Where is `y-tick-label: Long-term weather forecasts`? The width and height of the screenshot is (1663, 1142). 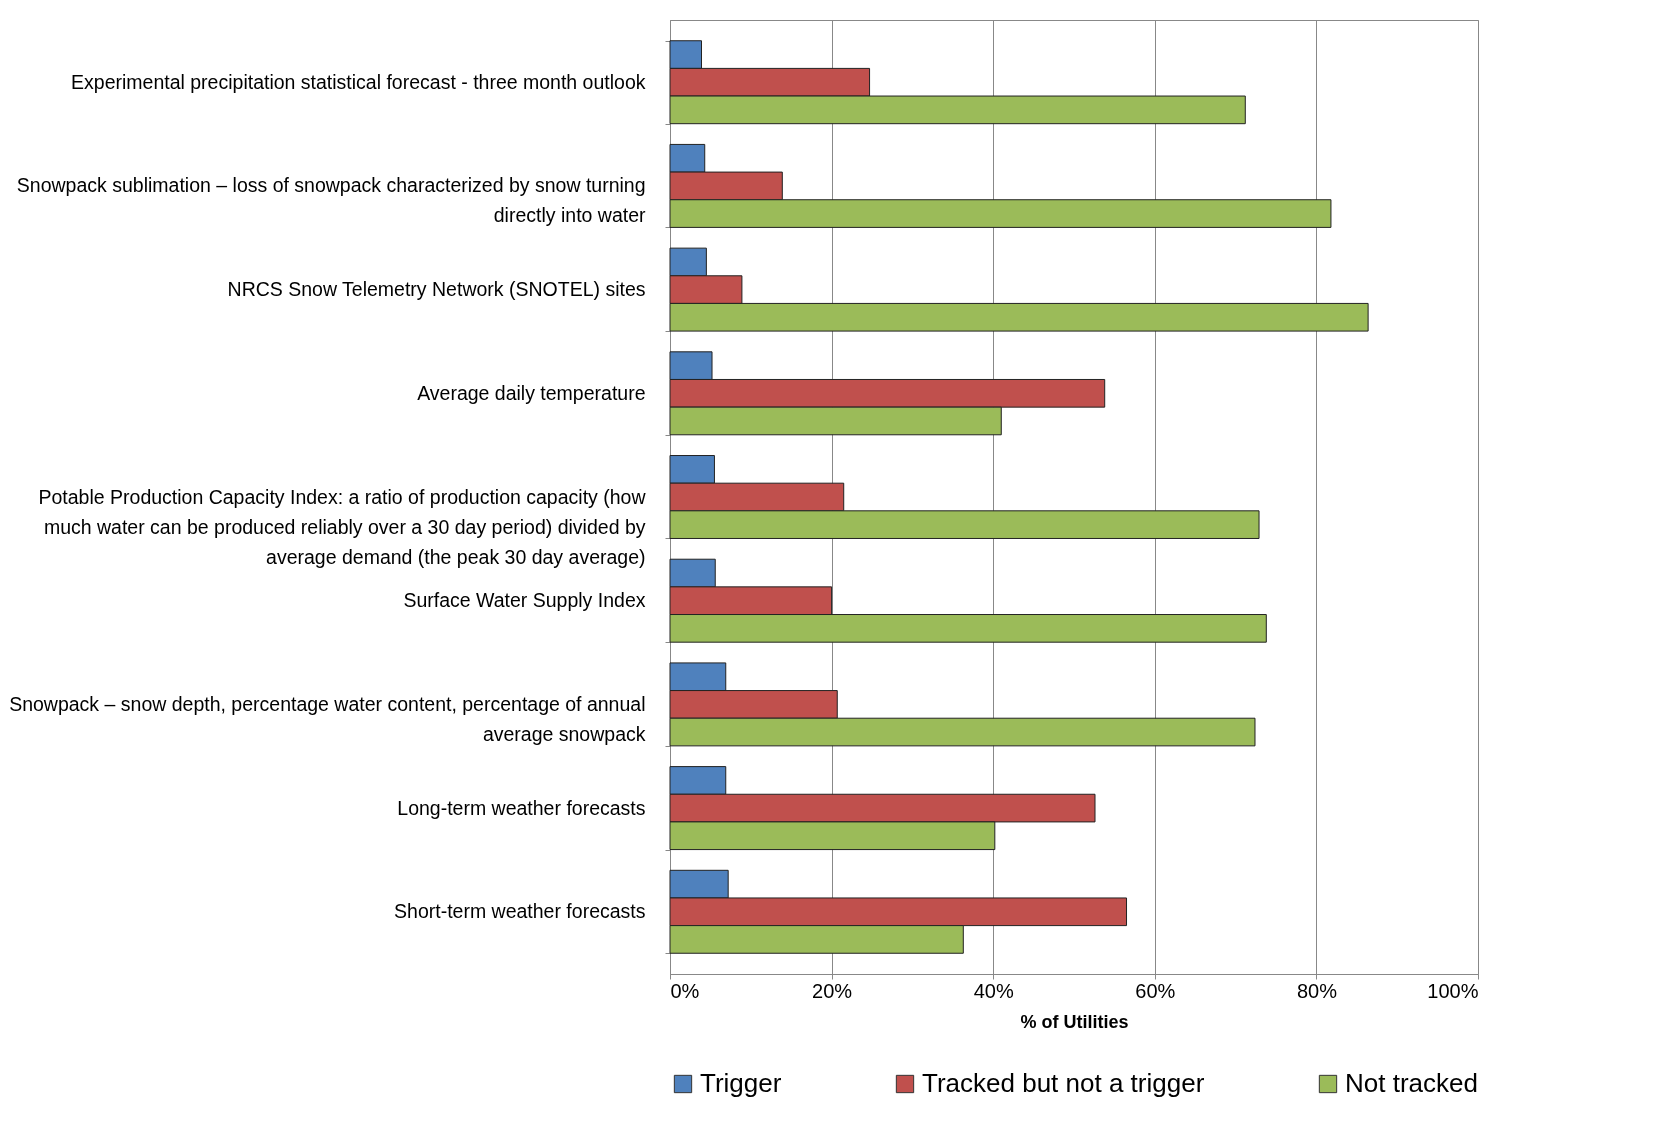 y-tick-label: Long-term weather forecasts is located at coordinates (521, 807).